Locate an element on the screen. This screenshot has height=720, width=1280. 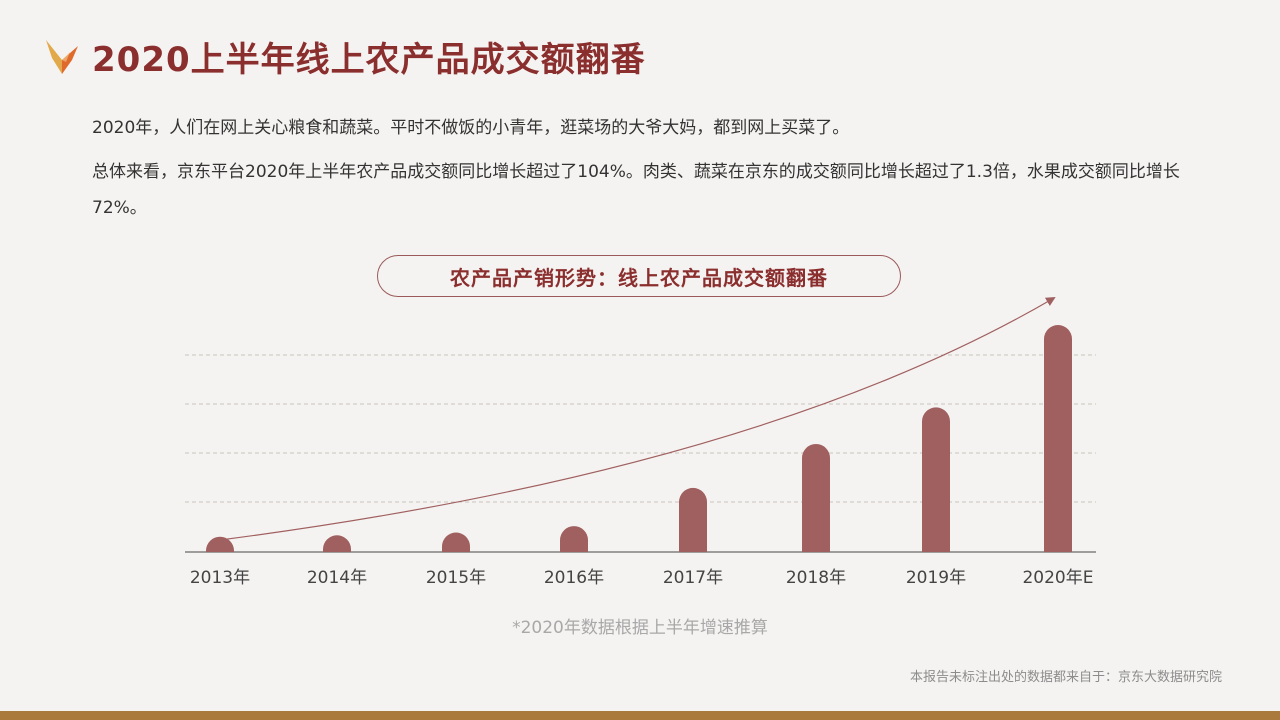
x-tick-label: 2015年 is located at coordinates (456, 578).